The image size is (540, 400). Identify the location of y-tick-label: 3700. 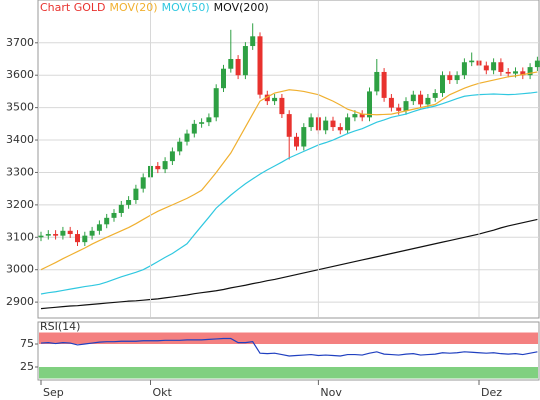
(20, 42).